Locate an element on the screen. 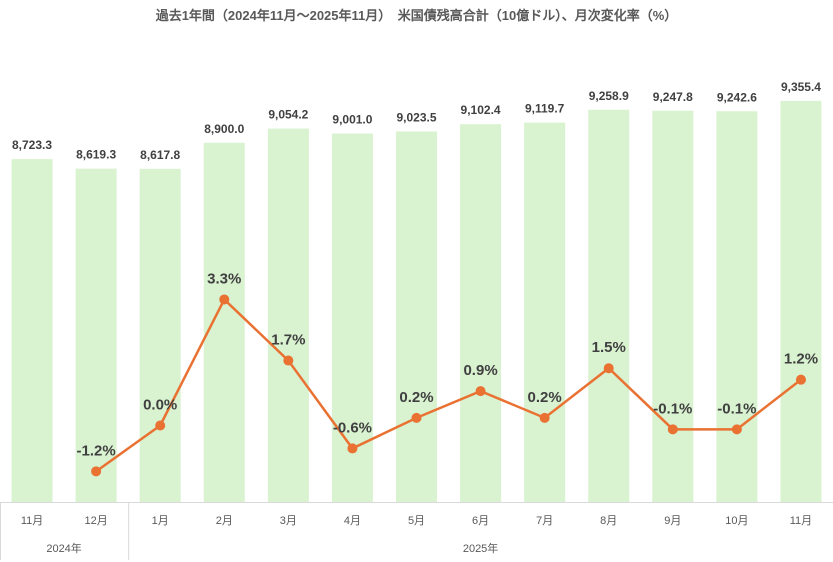 The height and width of the screenshot is (562, 833). point-value-label: 1.5% is located at coordinates (609, 347).